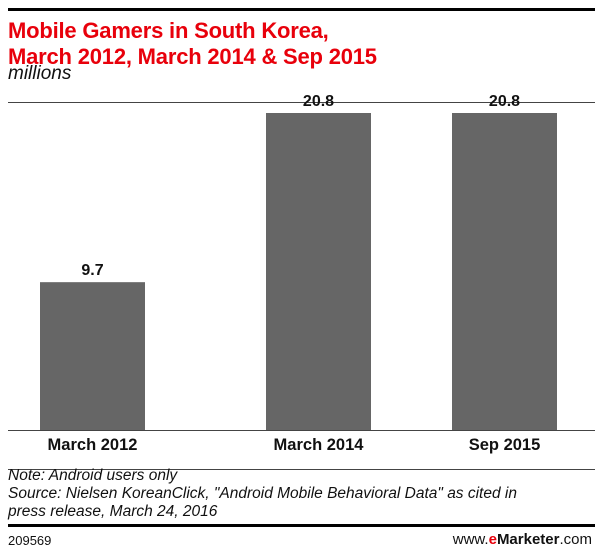 This screenshot has height=555, width=600. Describe the element at coordinates (492, 539) in the screenshot. I see `brand-e: e` at that location.